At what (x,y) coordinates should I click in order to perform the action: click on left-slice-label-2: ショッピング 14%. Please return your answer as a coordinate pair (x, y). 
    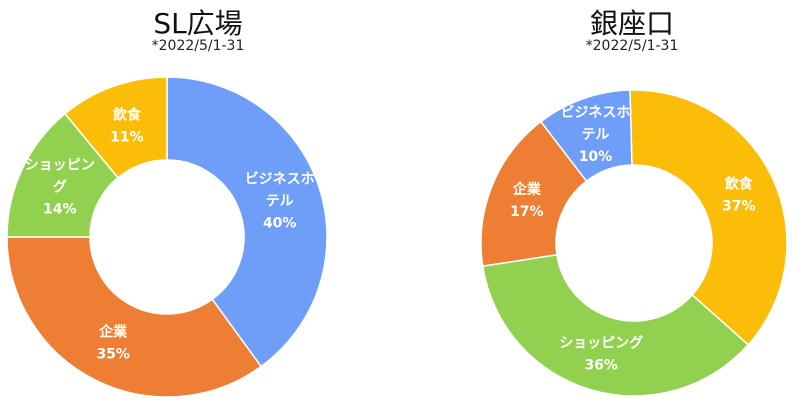
    Looking at the image, I should click on (60, 188).